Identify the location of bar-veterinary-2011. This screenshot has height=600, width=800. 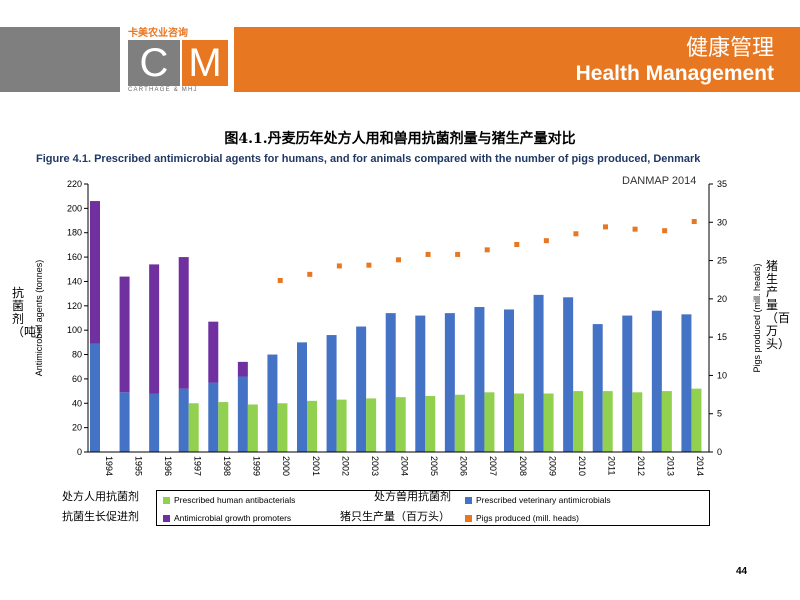
(597, 388).